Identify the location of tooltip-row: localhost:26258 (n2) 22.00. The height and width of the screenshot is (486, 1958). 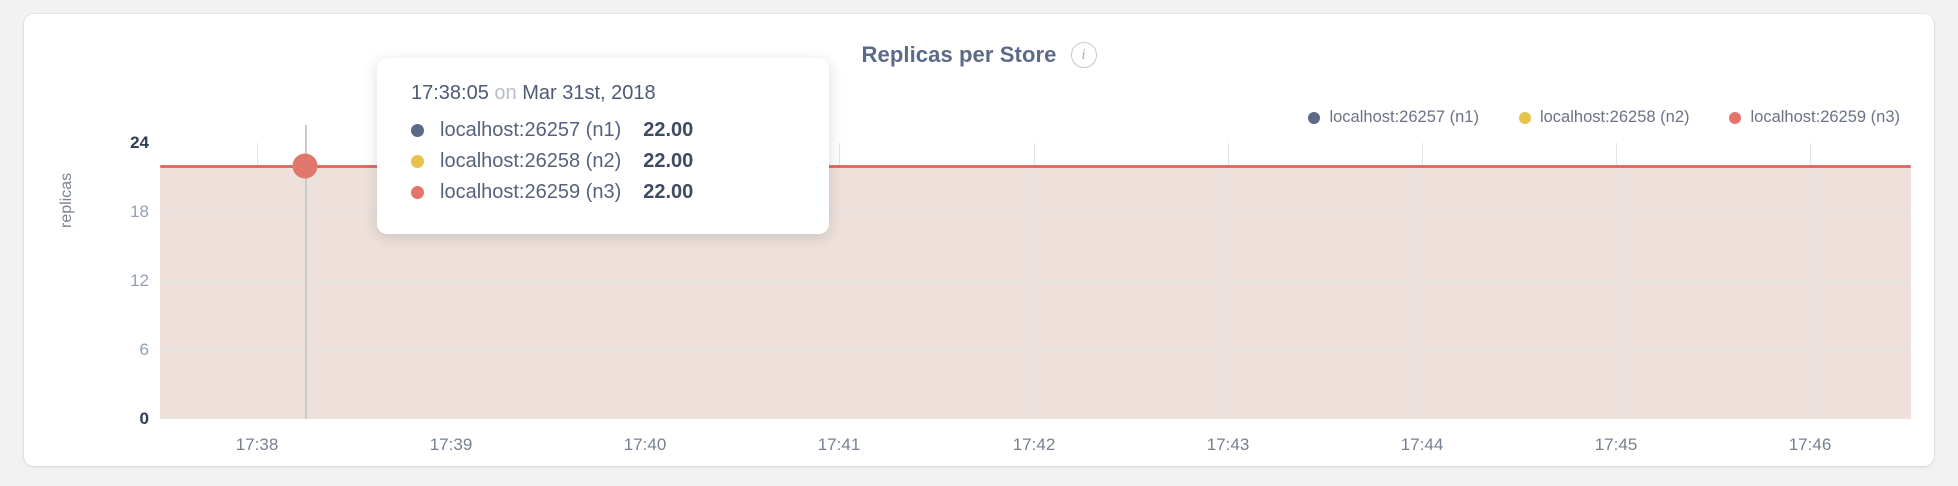
(603, 161).